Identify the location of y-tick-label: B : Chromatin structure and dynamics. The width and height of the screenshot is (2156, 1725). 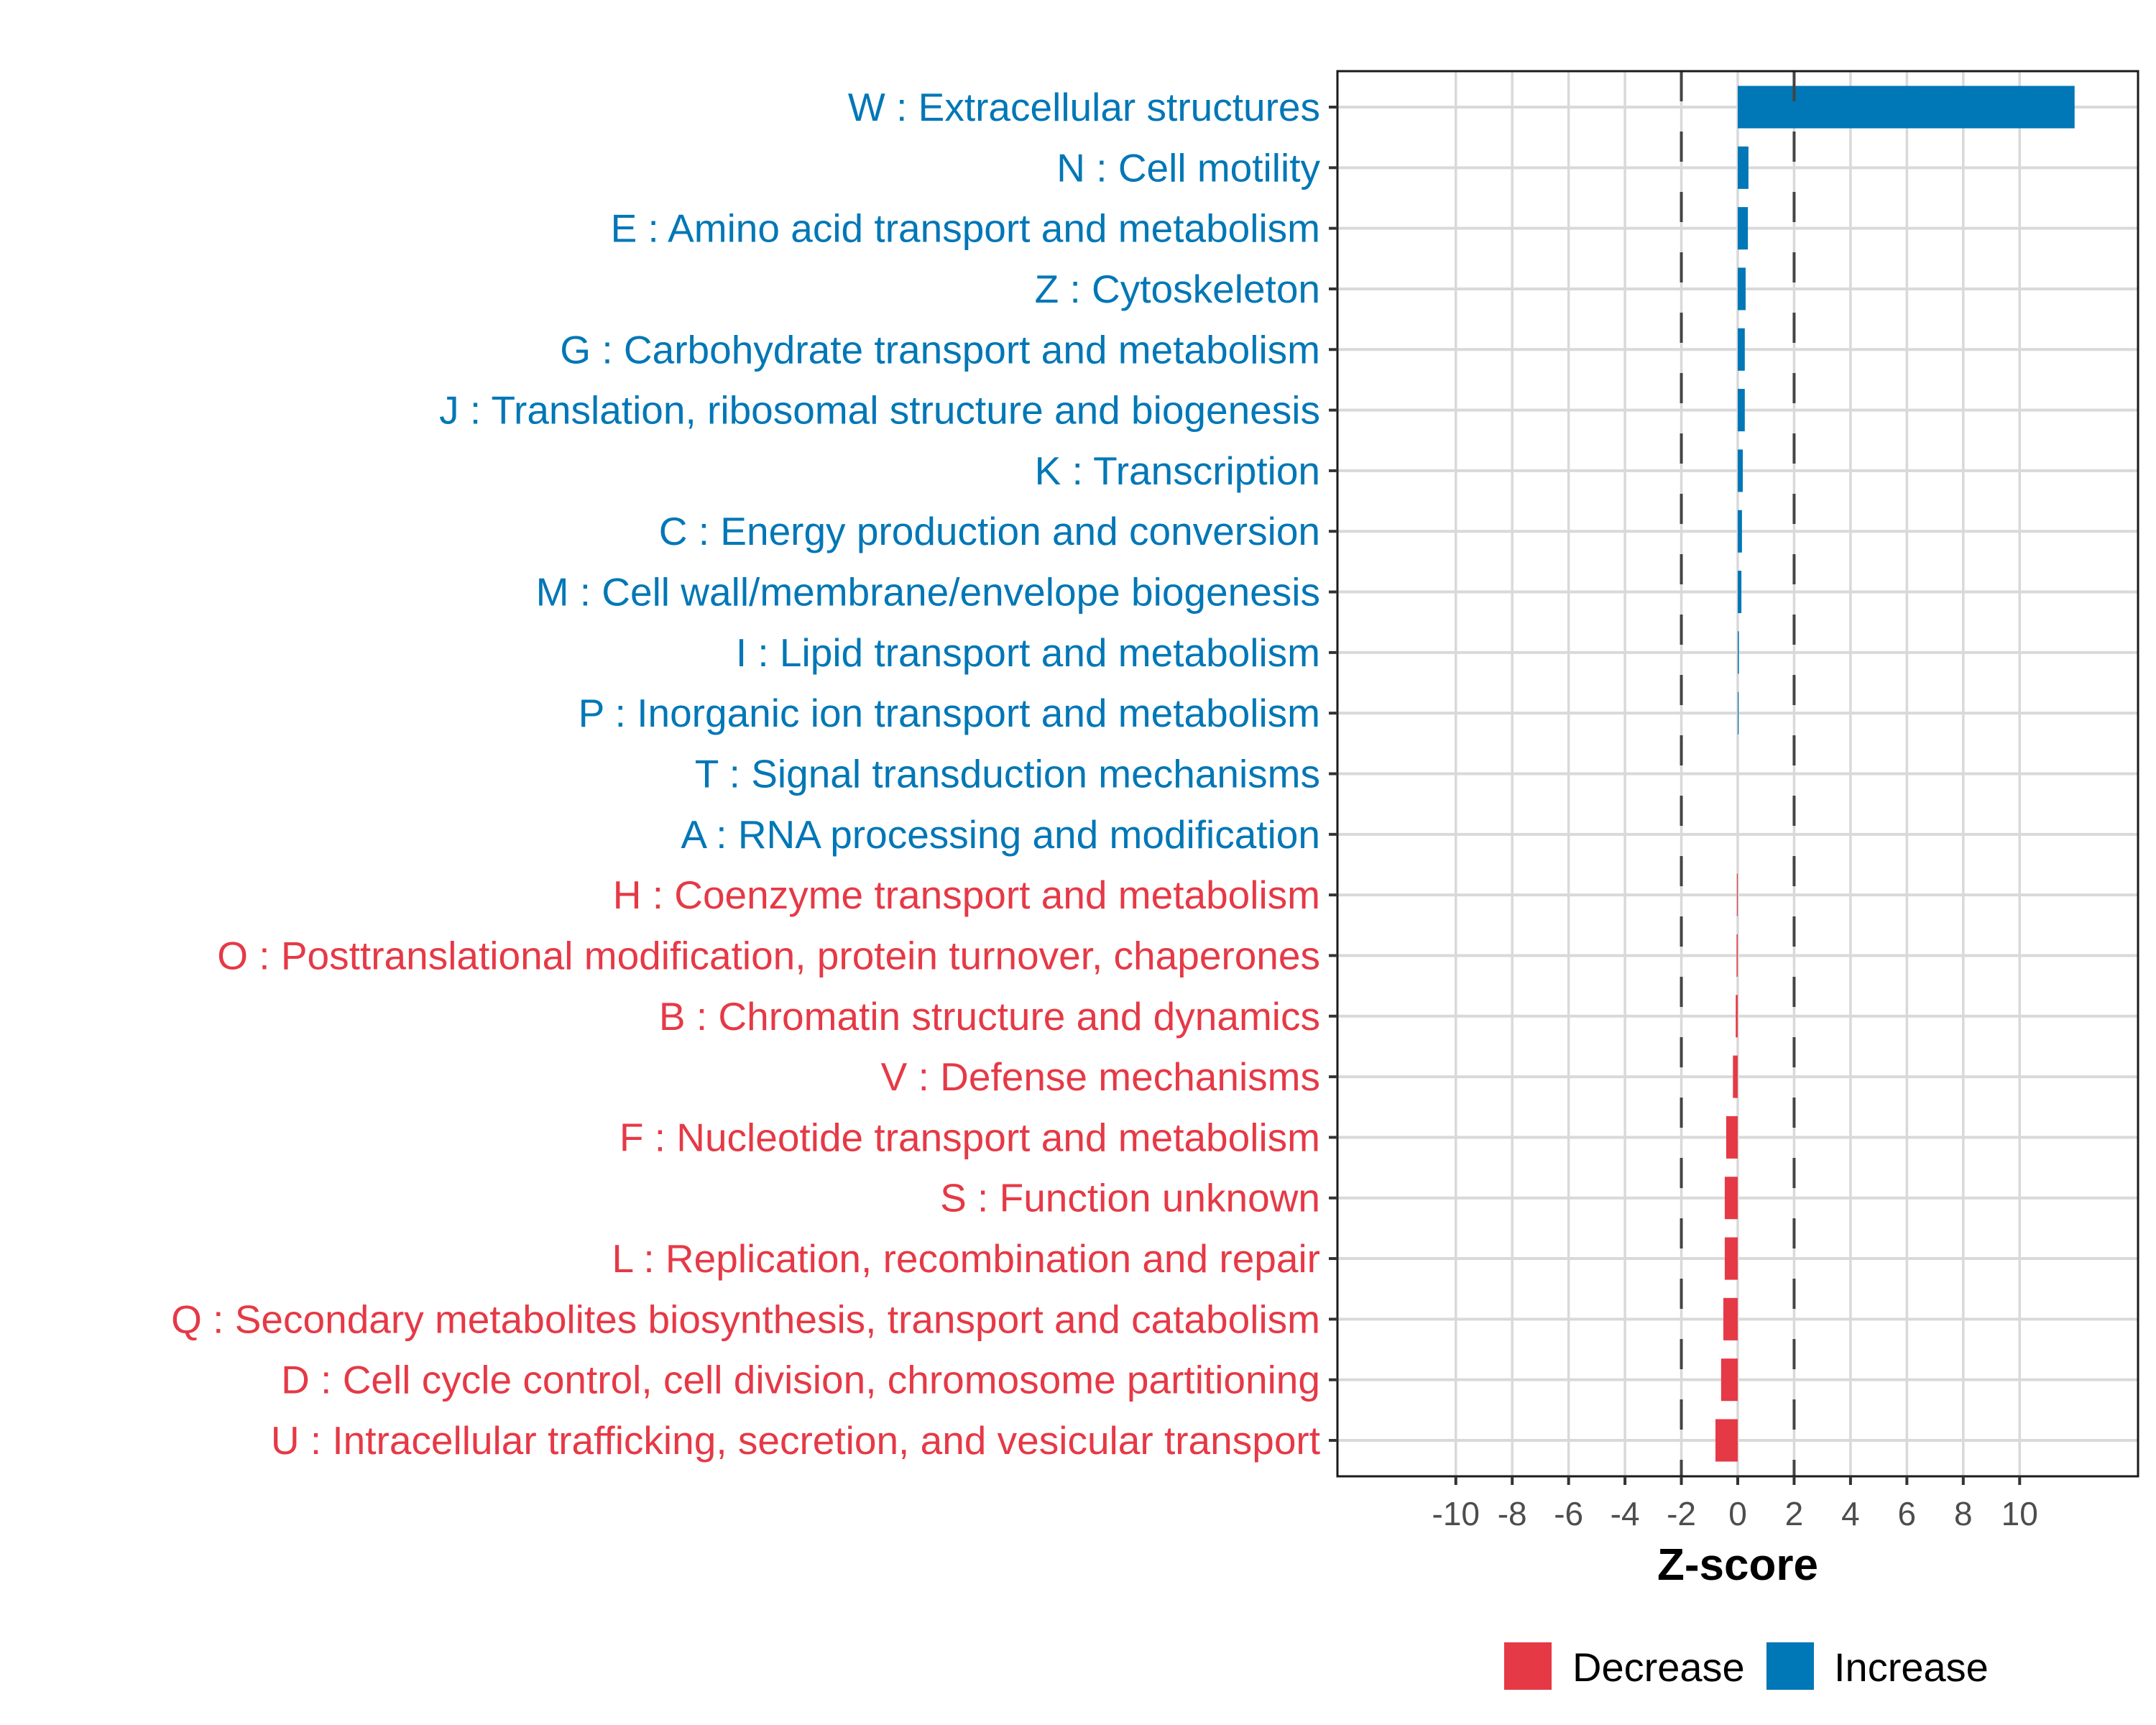
(990, 1016).